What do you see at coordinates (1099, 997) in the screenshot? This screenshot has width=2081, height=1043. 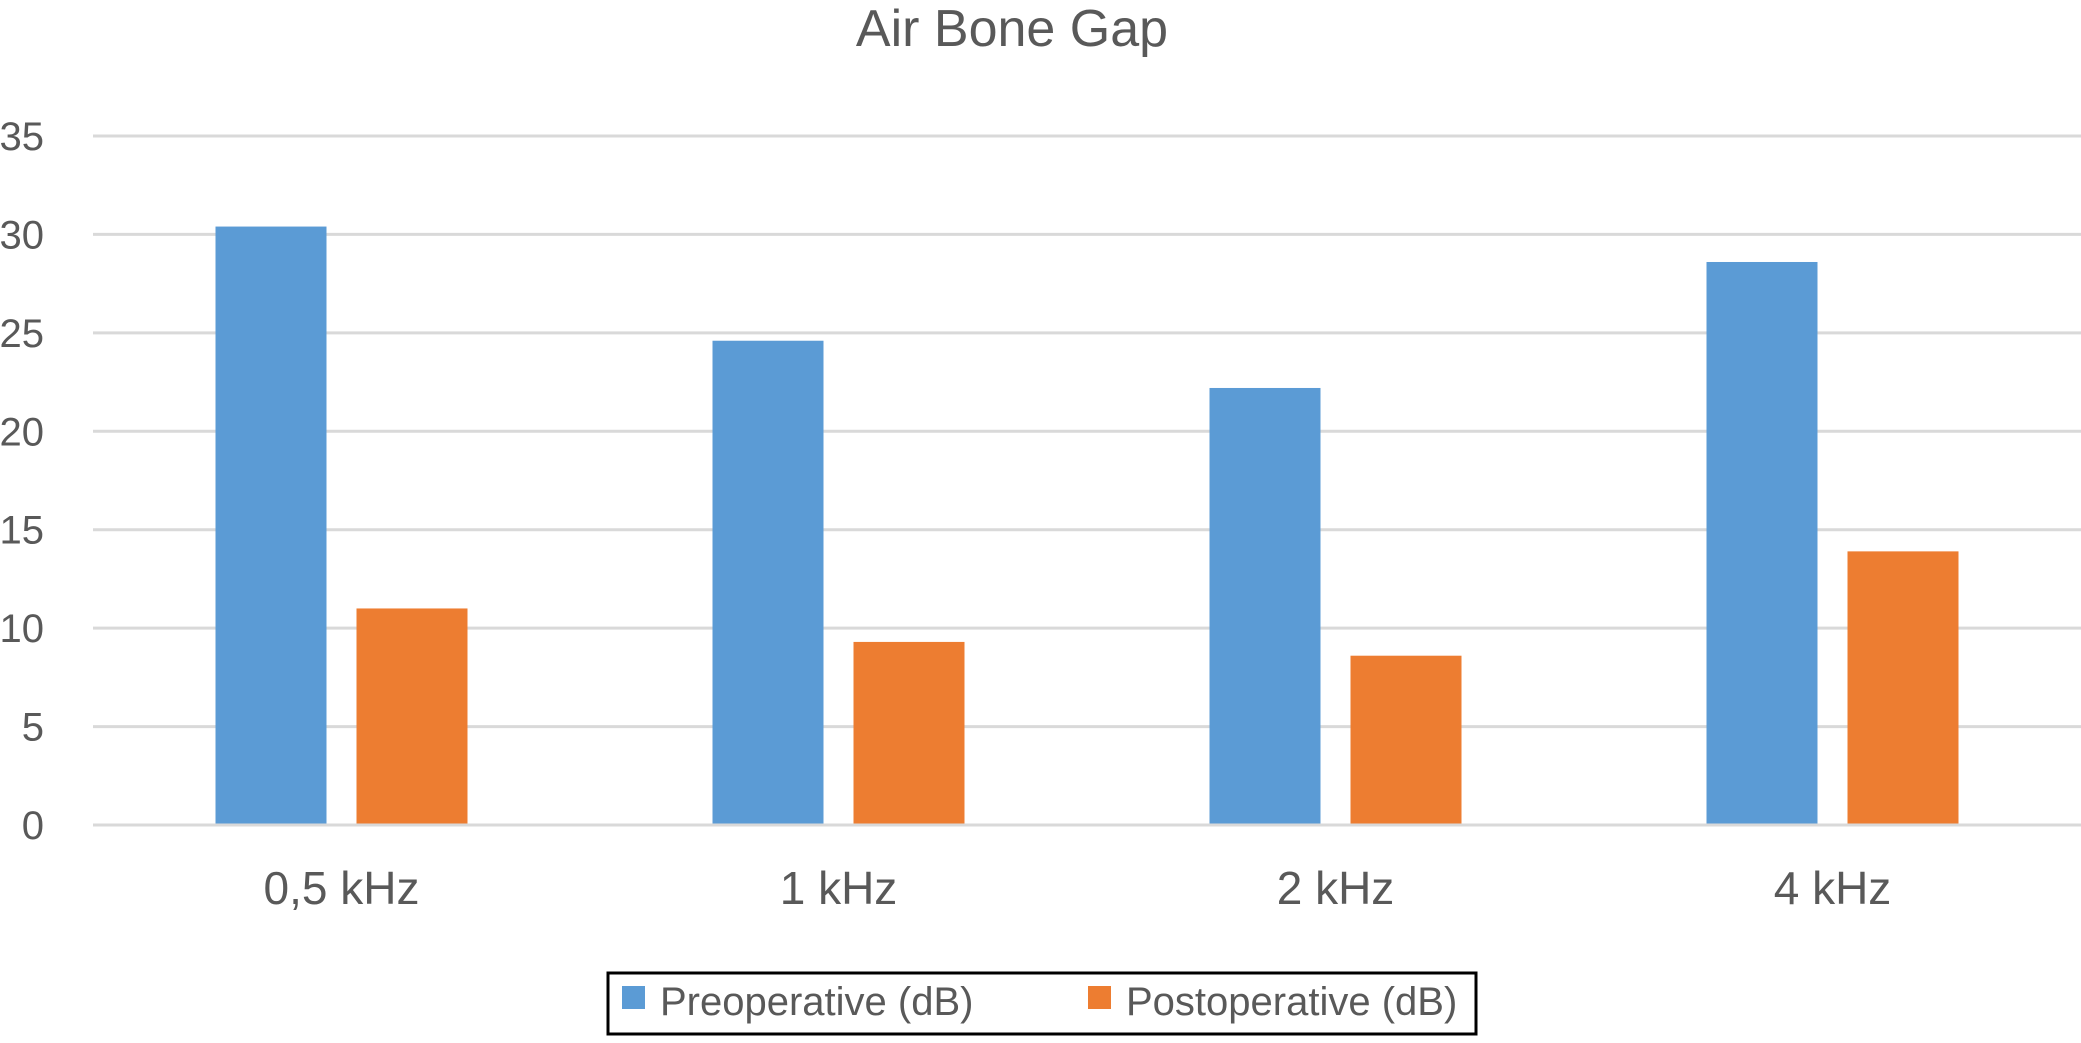 I see `legend-swatch-postoperative` at bounding box center [1099, 997].